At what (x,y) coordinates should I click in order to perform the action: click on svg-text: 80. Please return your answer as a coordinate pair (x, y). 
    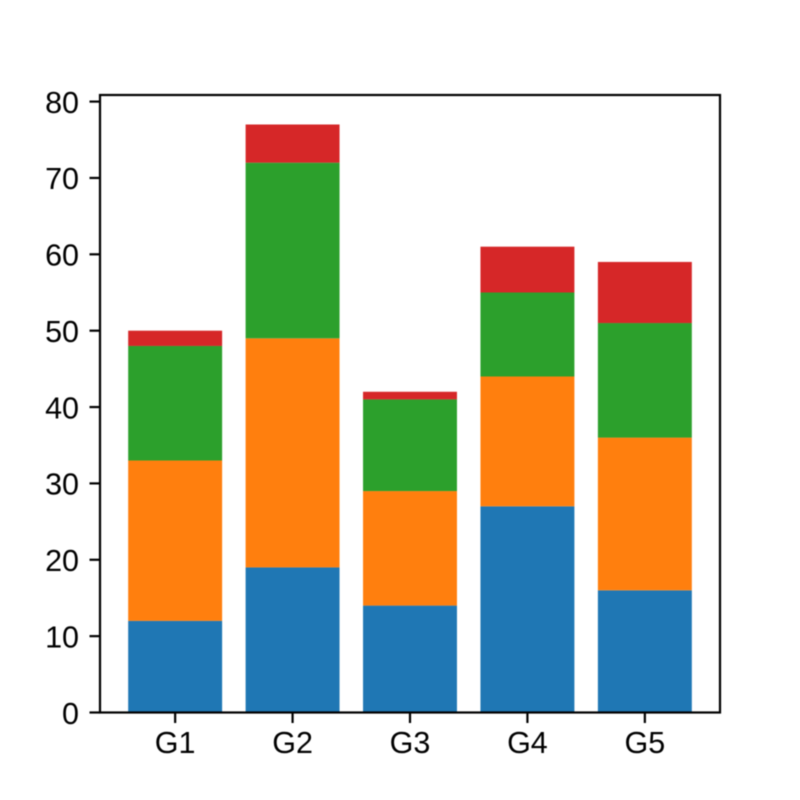
    Looking at the image, I should click on (62, 103).